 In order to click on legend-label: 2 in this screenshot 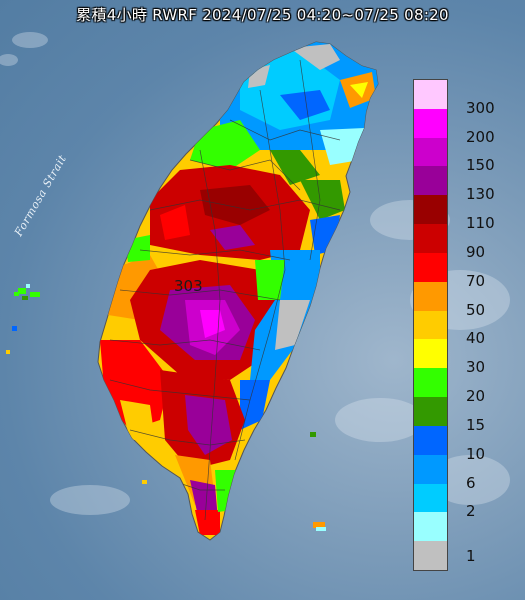, I will do `click(471, 511)`.